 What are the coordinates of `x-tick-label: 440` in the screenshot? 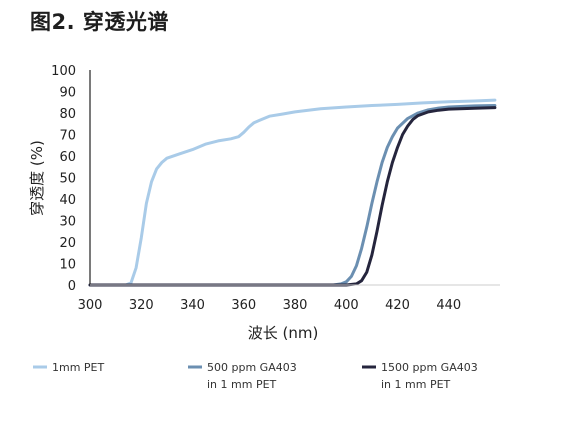 It's located at (448, 305).